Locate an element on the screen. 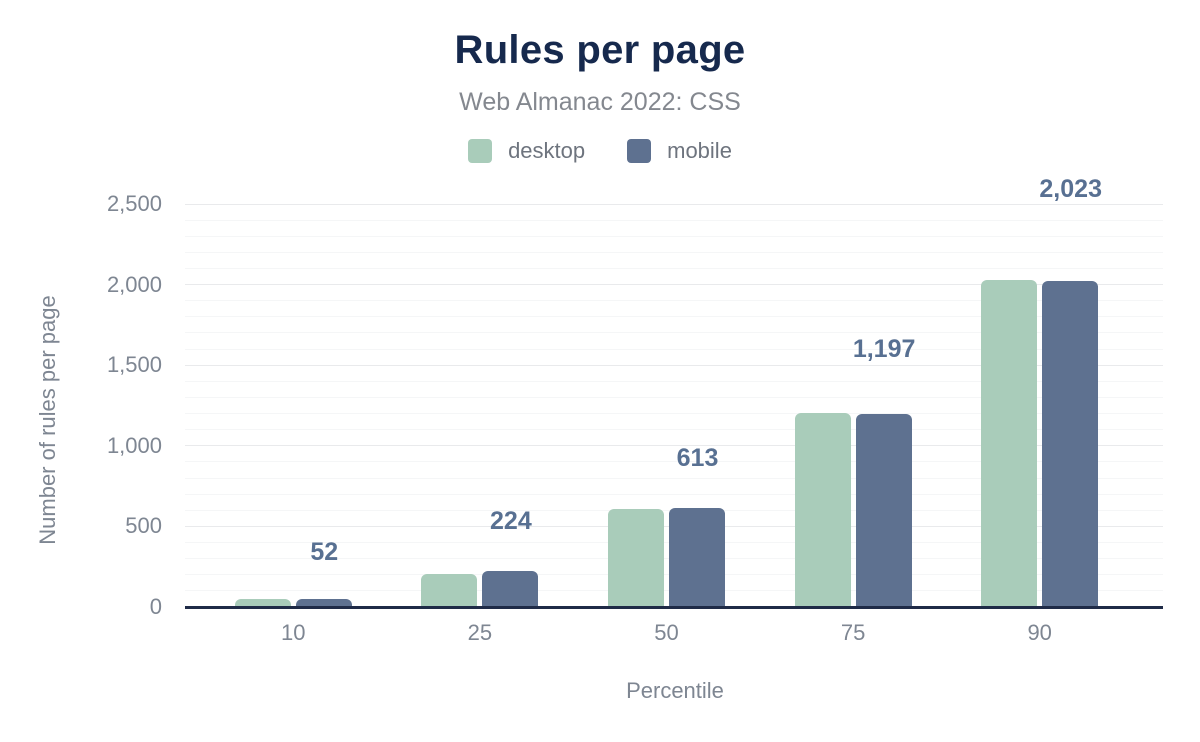 The image size is (1200, 742). bar-mobile-p90 is located at coordinates (1070, 444).